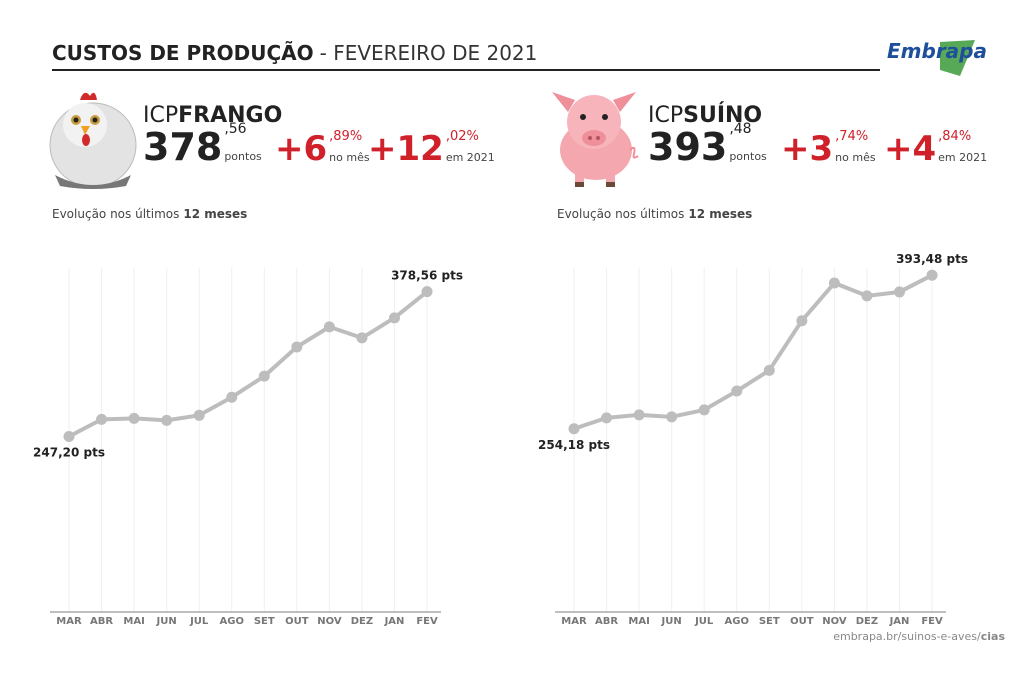 The image size is (1024, 678). What do you see at coordinates (69, 452) in the screenshot?
I see `value-label: 247,20 pts` at bounding box center [69, 452].